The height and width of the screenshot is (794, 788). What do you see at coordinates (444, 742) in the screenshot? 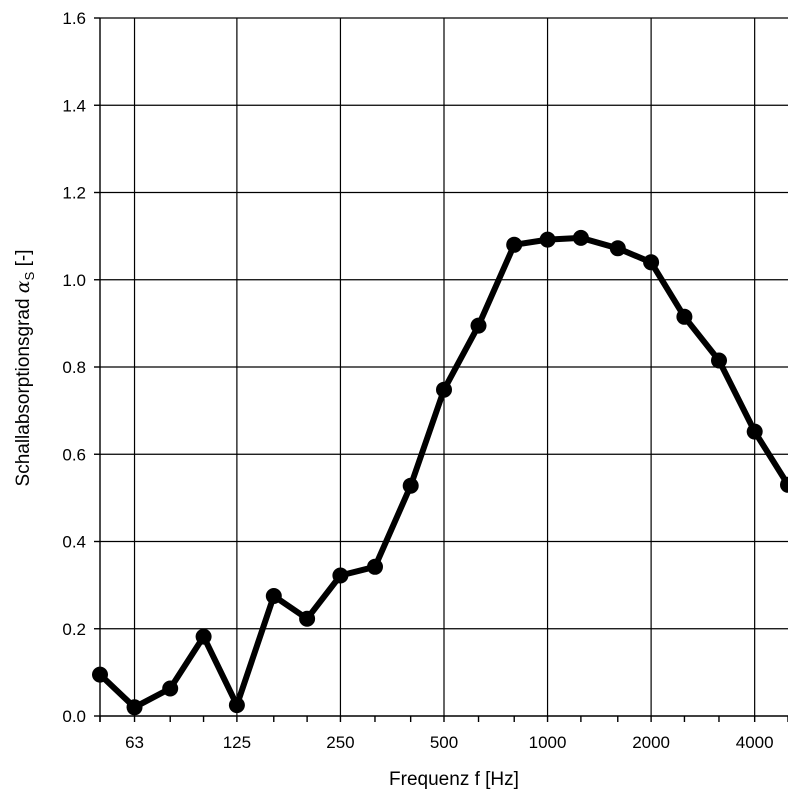
I see `x-tick-label: 500` at bounding box center [444, 742].